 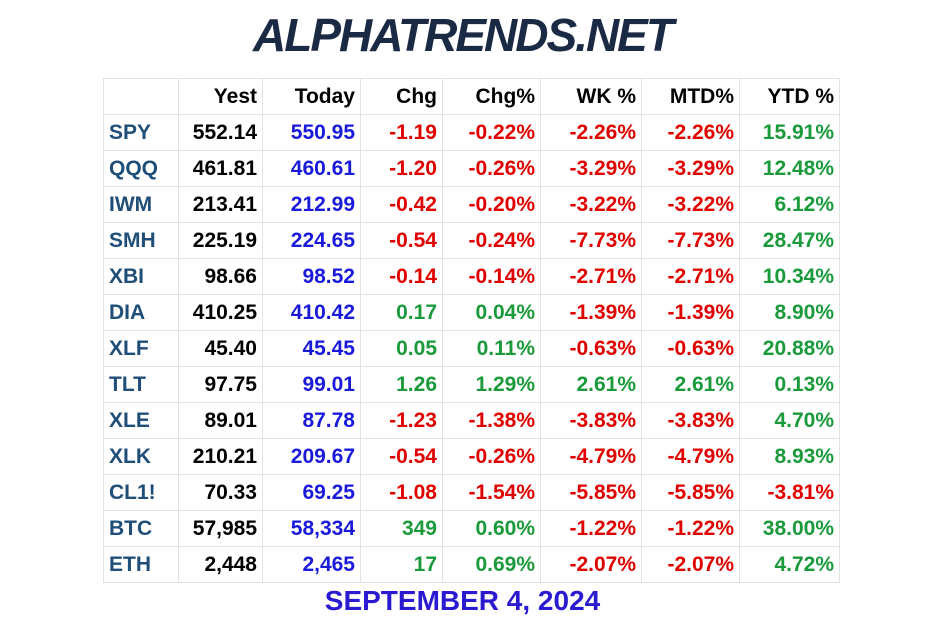 I want to click on value-cell: -1.54%, so click(x=491, y=492).